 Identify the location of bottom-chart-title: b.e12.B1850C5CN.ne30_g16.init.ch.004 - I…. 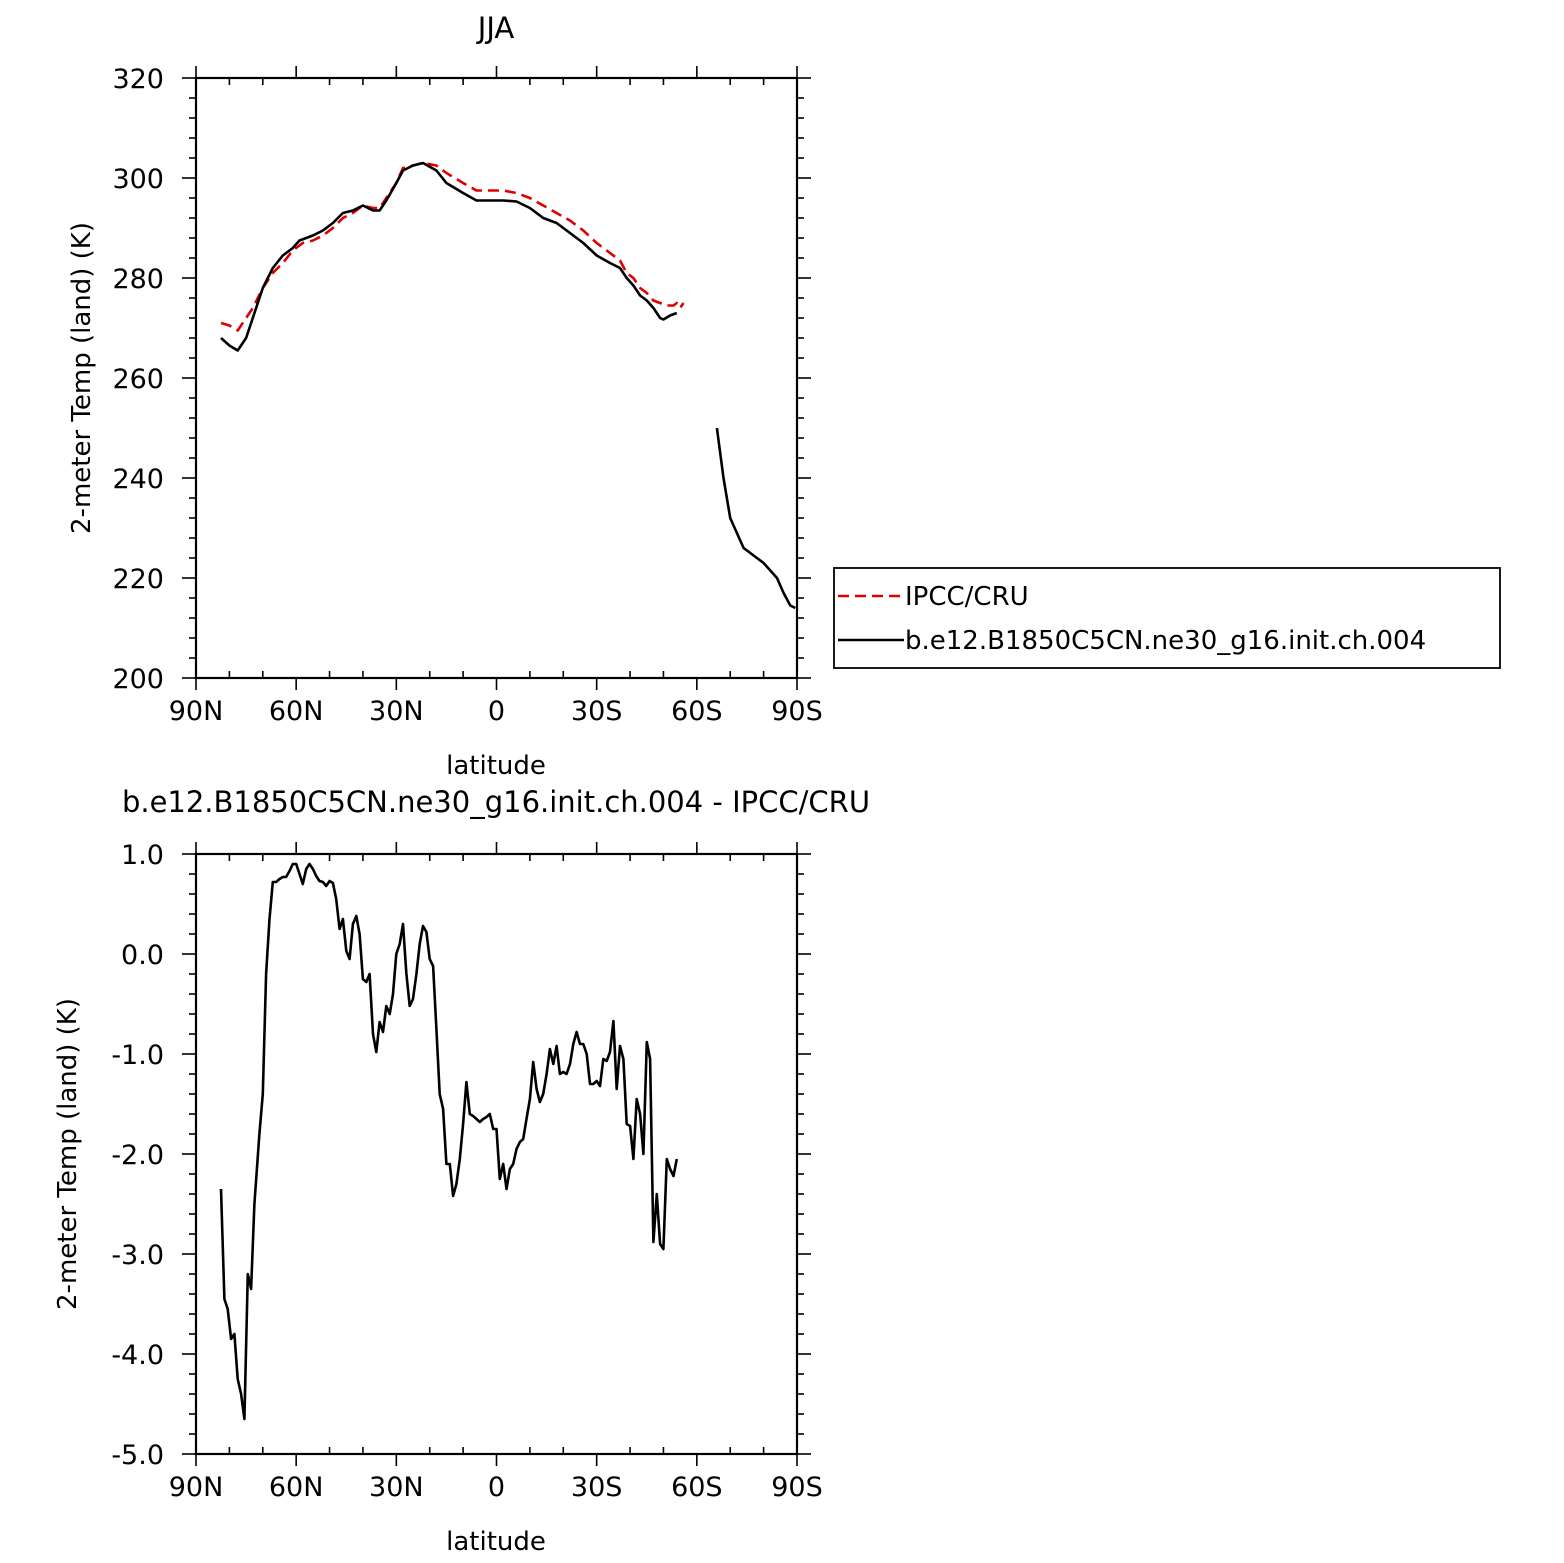
(496, 802).